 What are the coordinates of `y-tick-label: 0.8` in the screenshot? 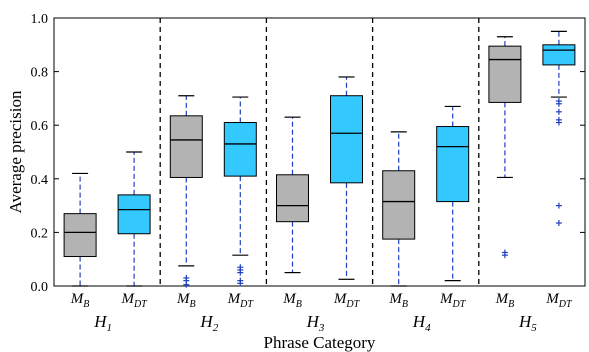 It's located at (40, 73).